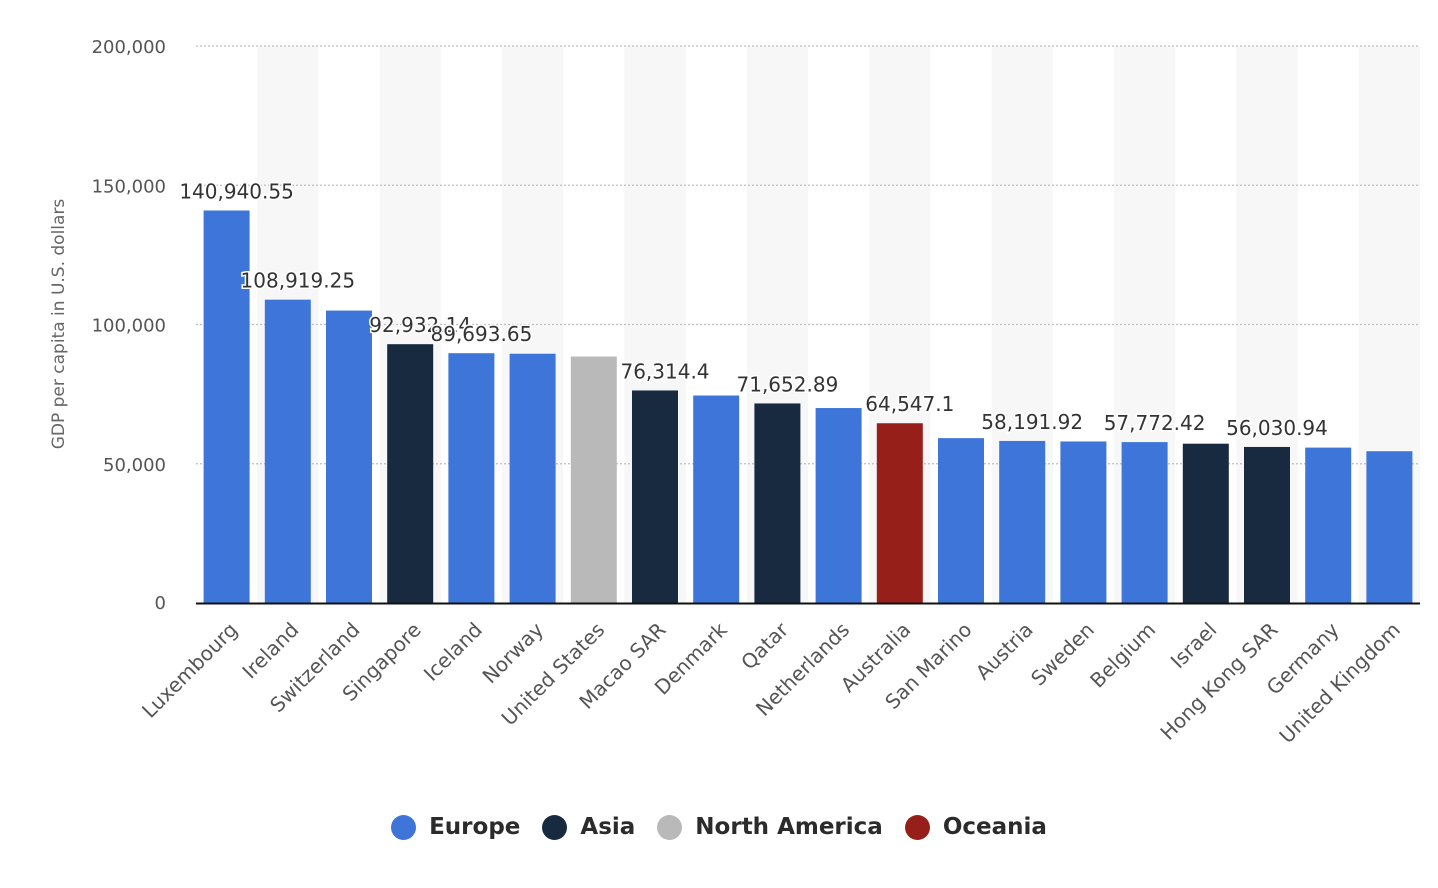  Describe the element at coordinates (1022, 521) in the screenshot. I see `bar-austria` at that location.